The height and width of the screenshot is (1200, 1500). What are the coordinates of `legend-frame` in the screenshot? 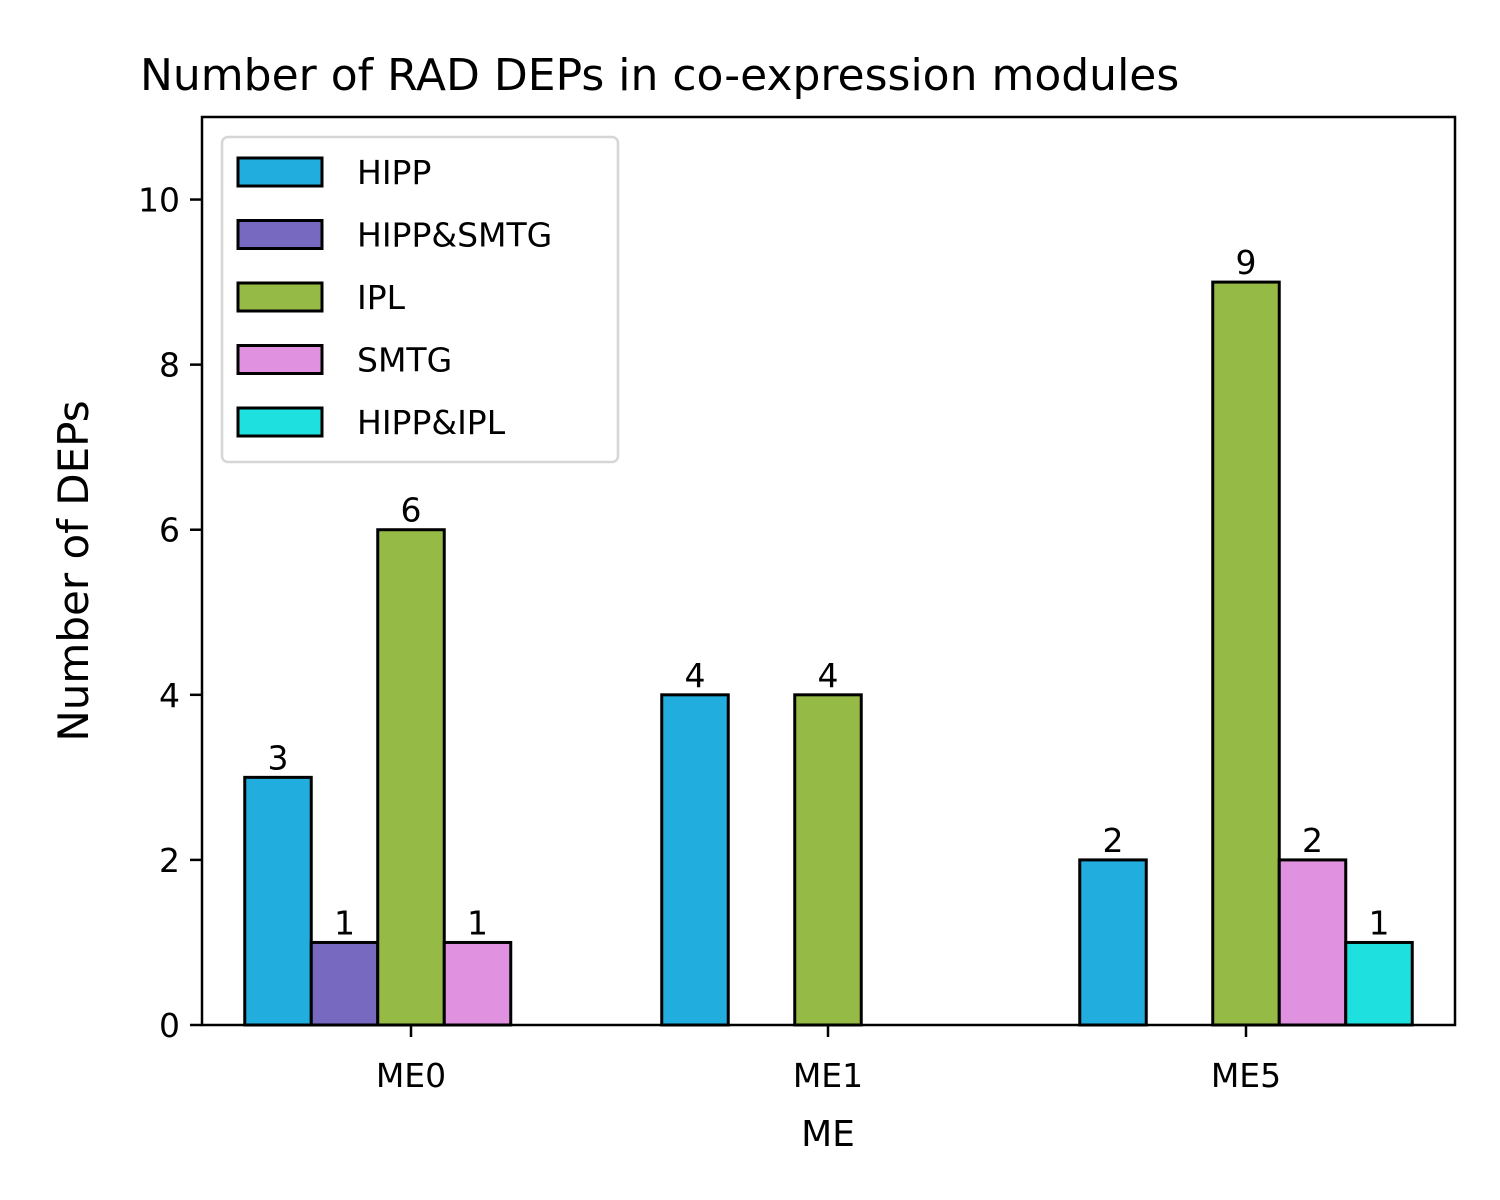 It's located at (420, 299).